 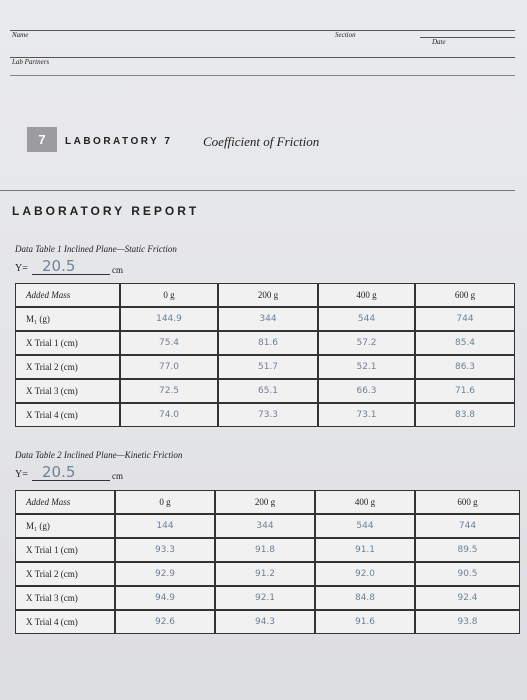 I want to click on cell-value: 91.1, so click(x=365, y=550).